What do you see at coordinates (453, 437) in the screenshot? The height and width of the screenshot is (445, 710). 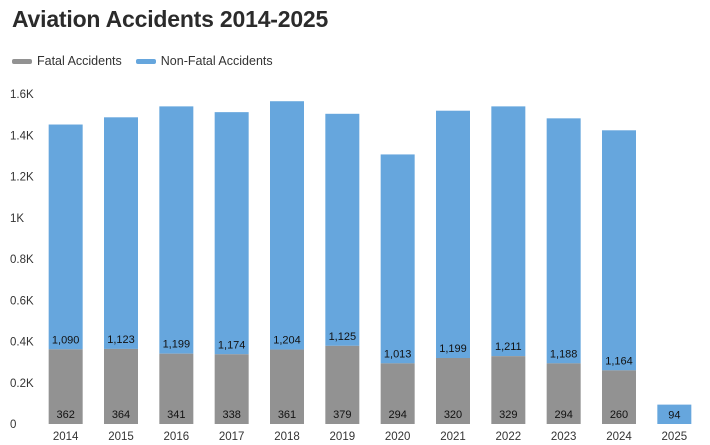 I see `x-tick-label: 2021` at bounding box center [453, 437].